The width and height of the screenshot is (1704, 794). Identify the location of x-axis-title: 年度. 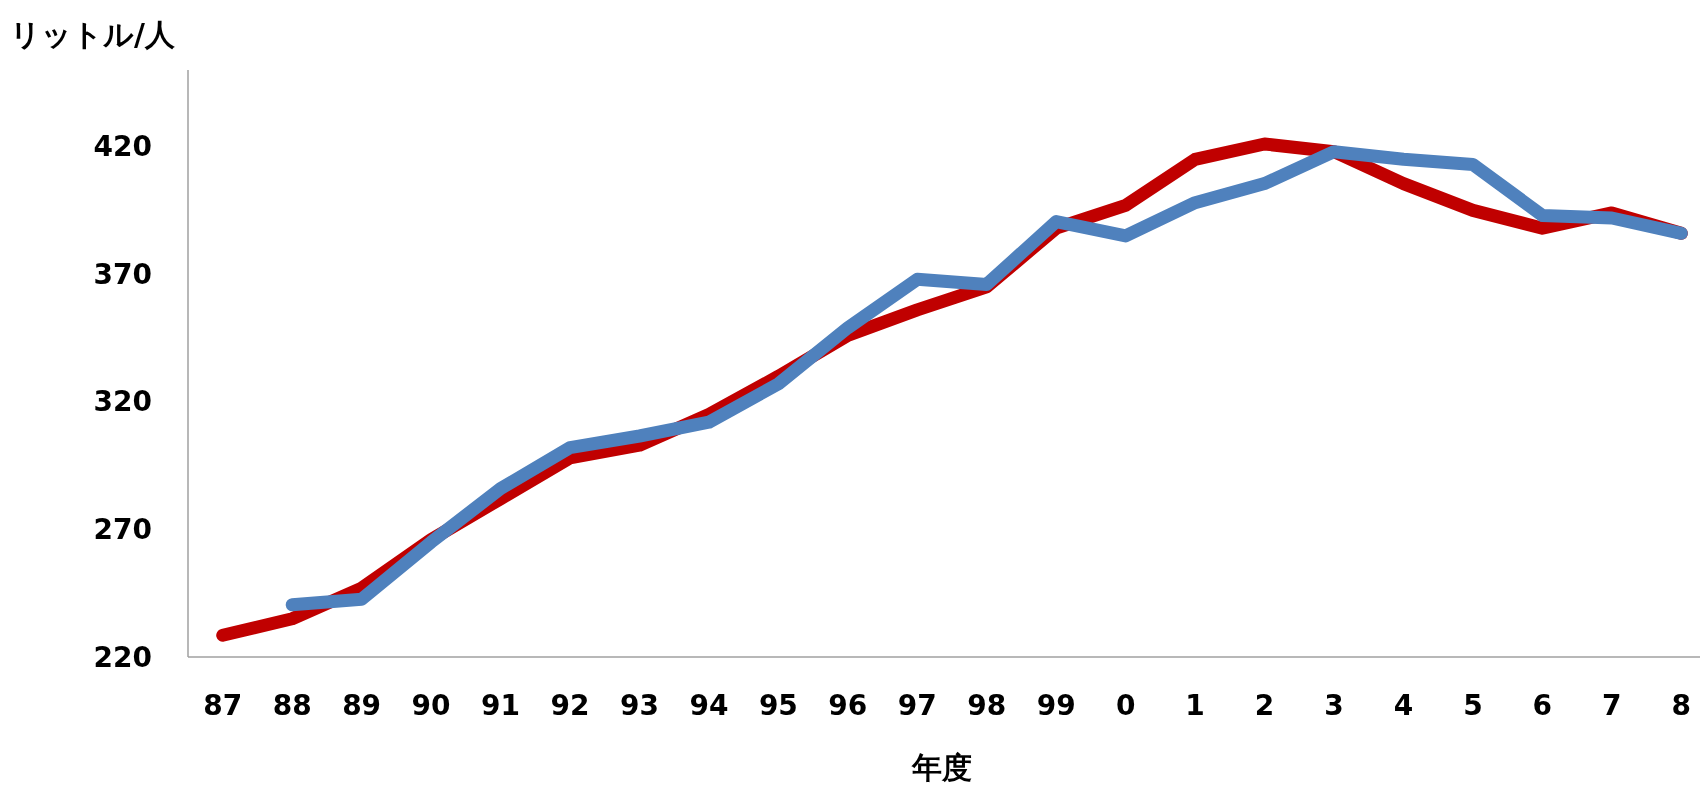
(941, 767).